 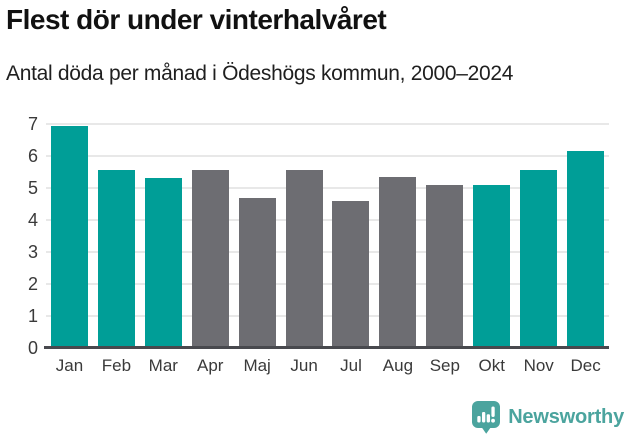 I want to click on x-axis-line, so click(x=326, y=347).